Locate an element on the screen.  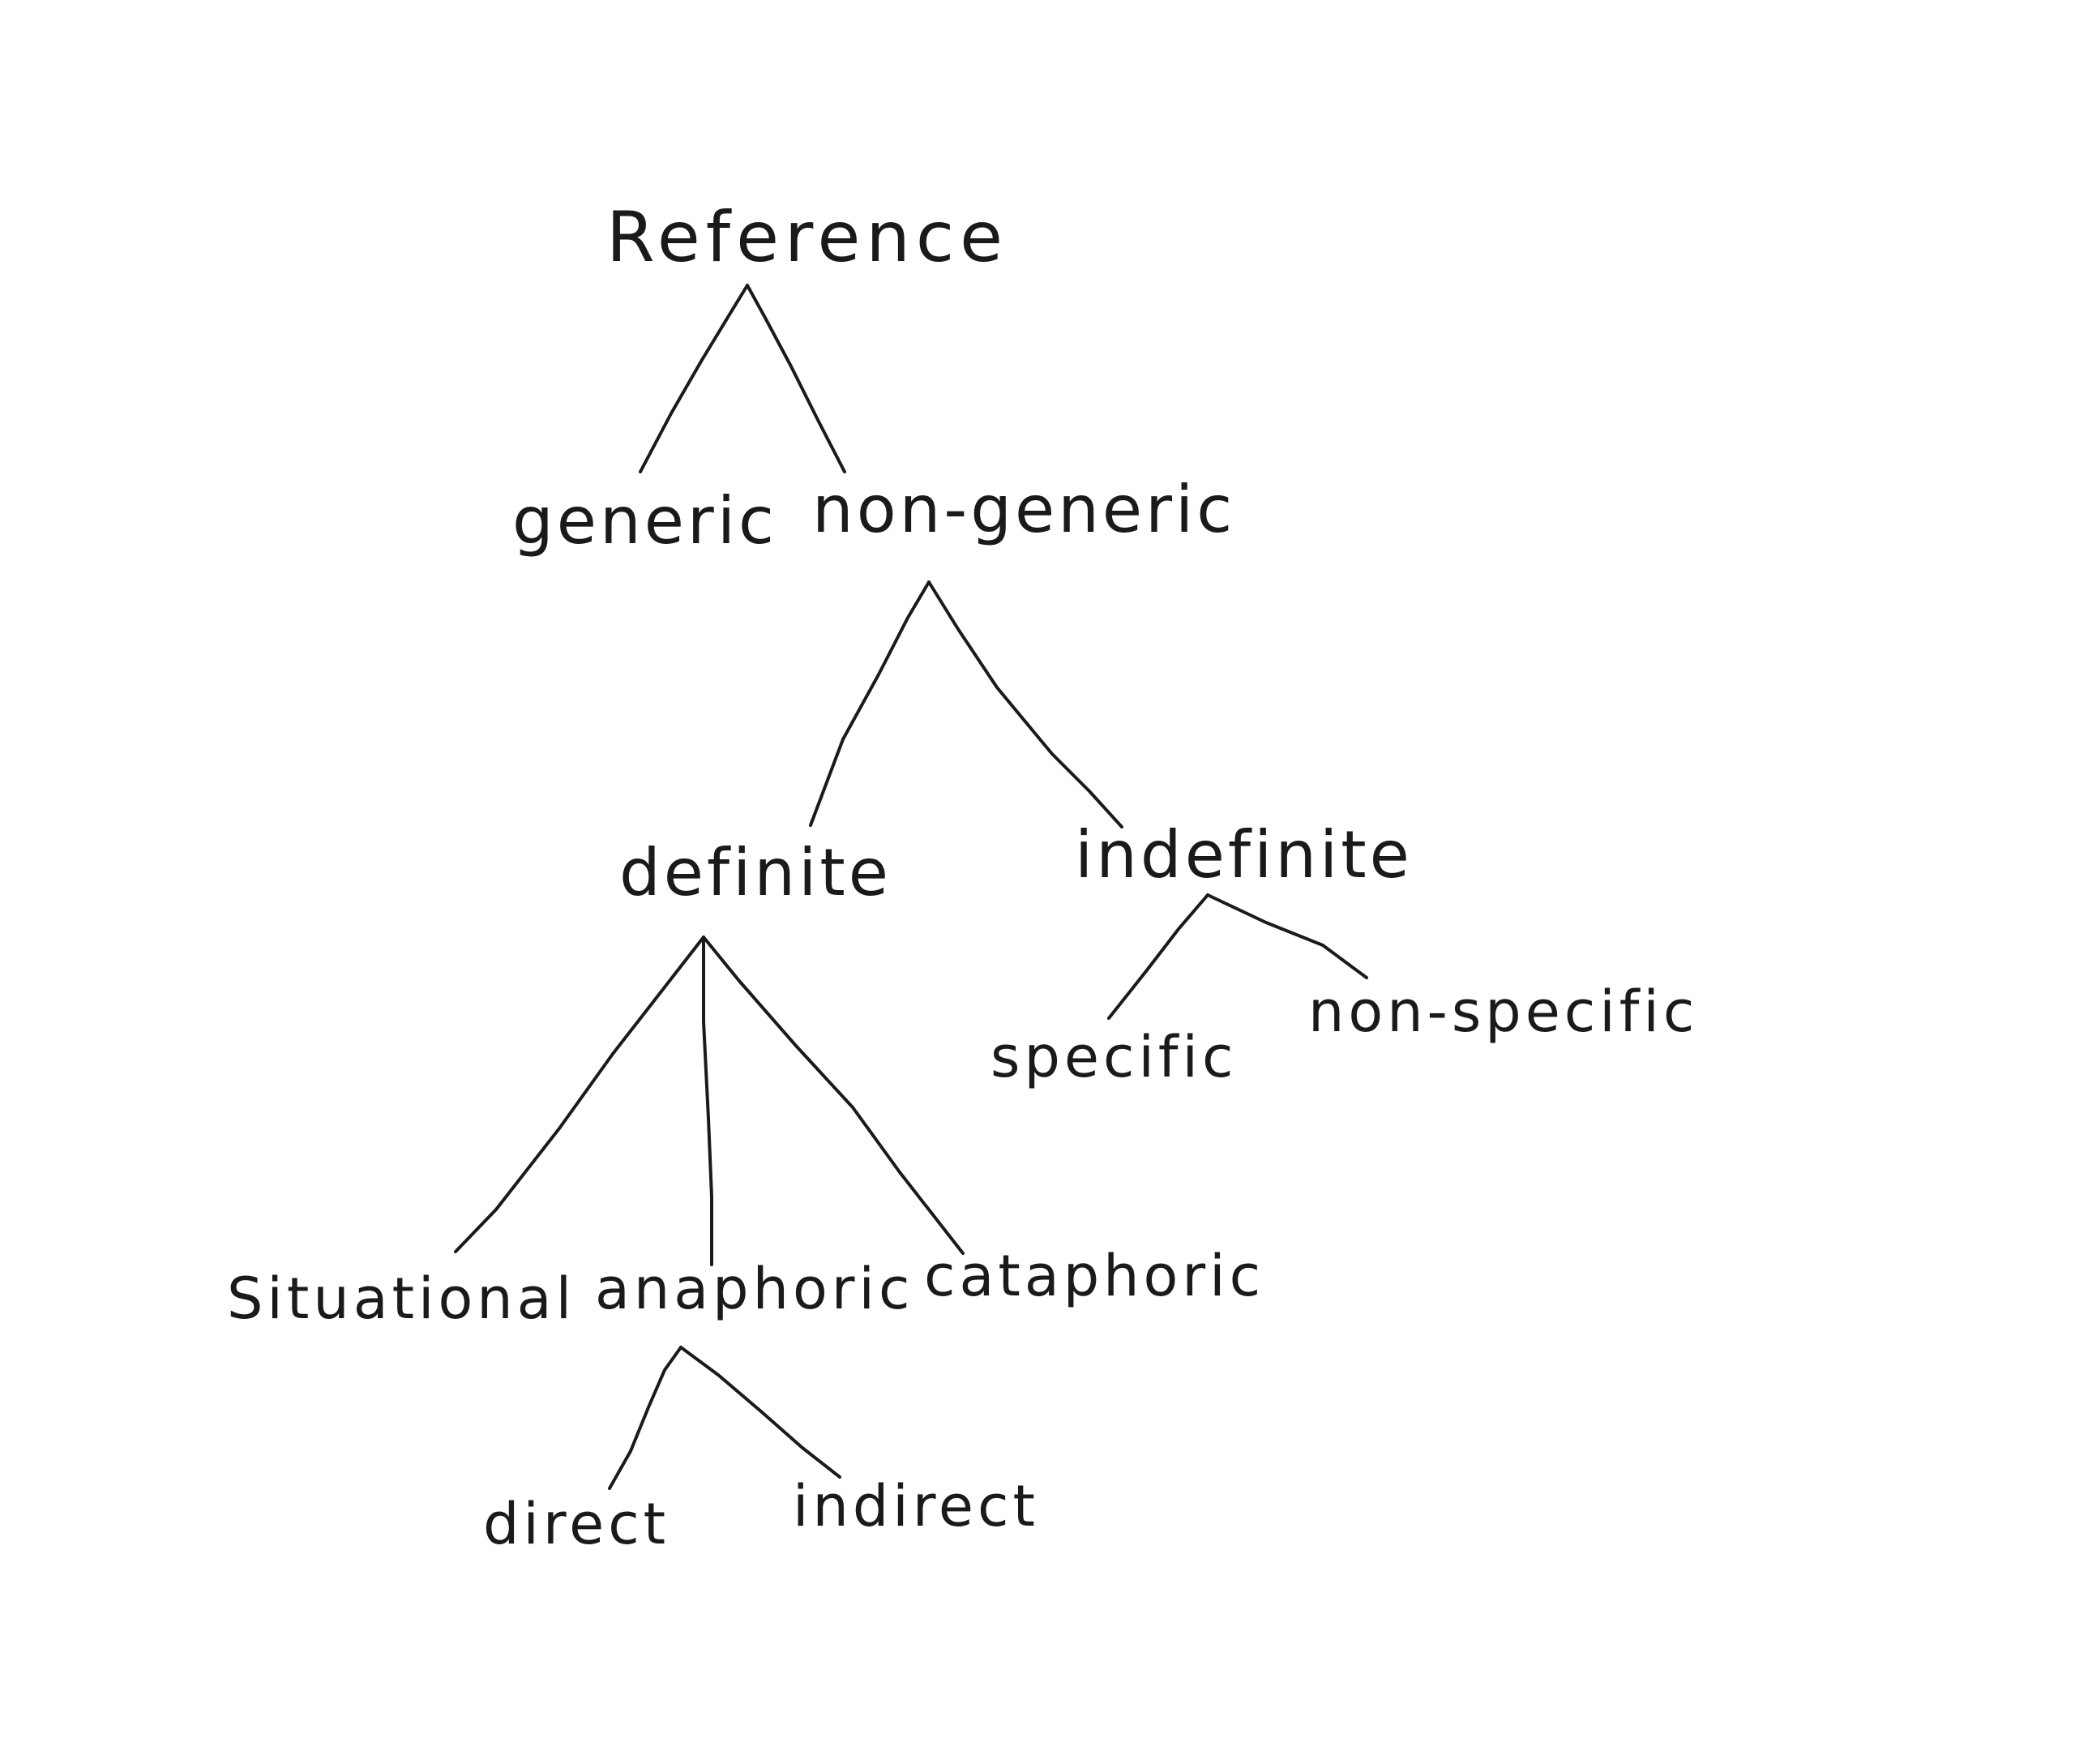
node-indirect: indirect is located at coordinates (916, 1506).